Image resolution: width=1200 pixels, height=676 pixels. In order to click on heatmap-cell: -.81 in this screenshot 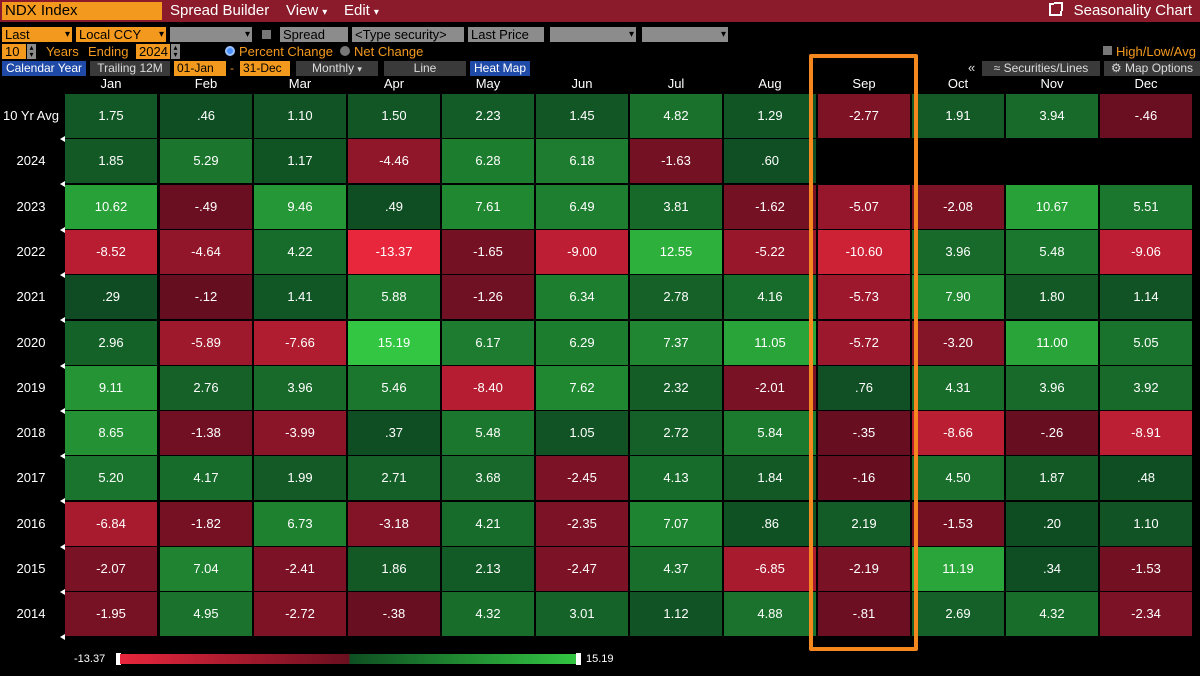, I will do `click(864, 614)`.